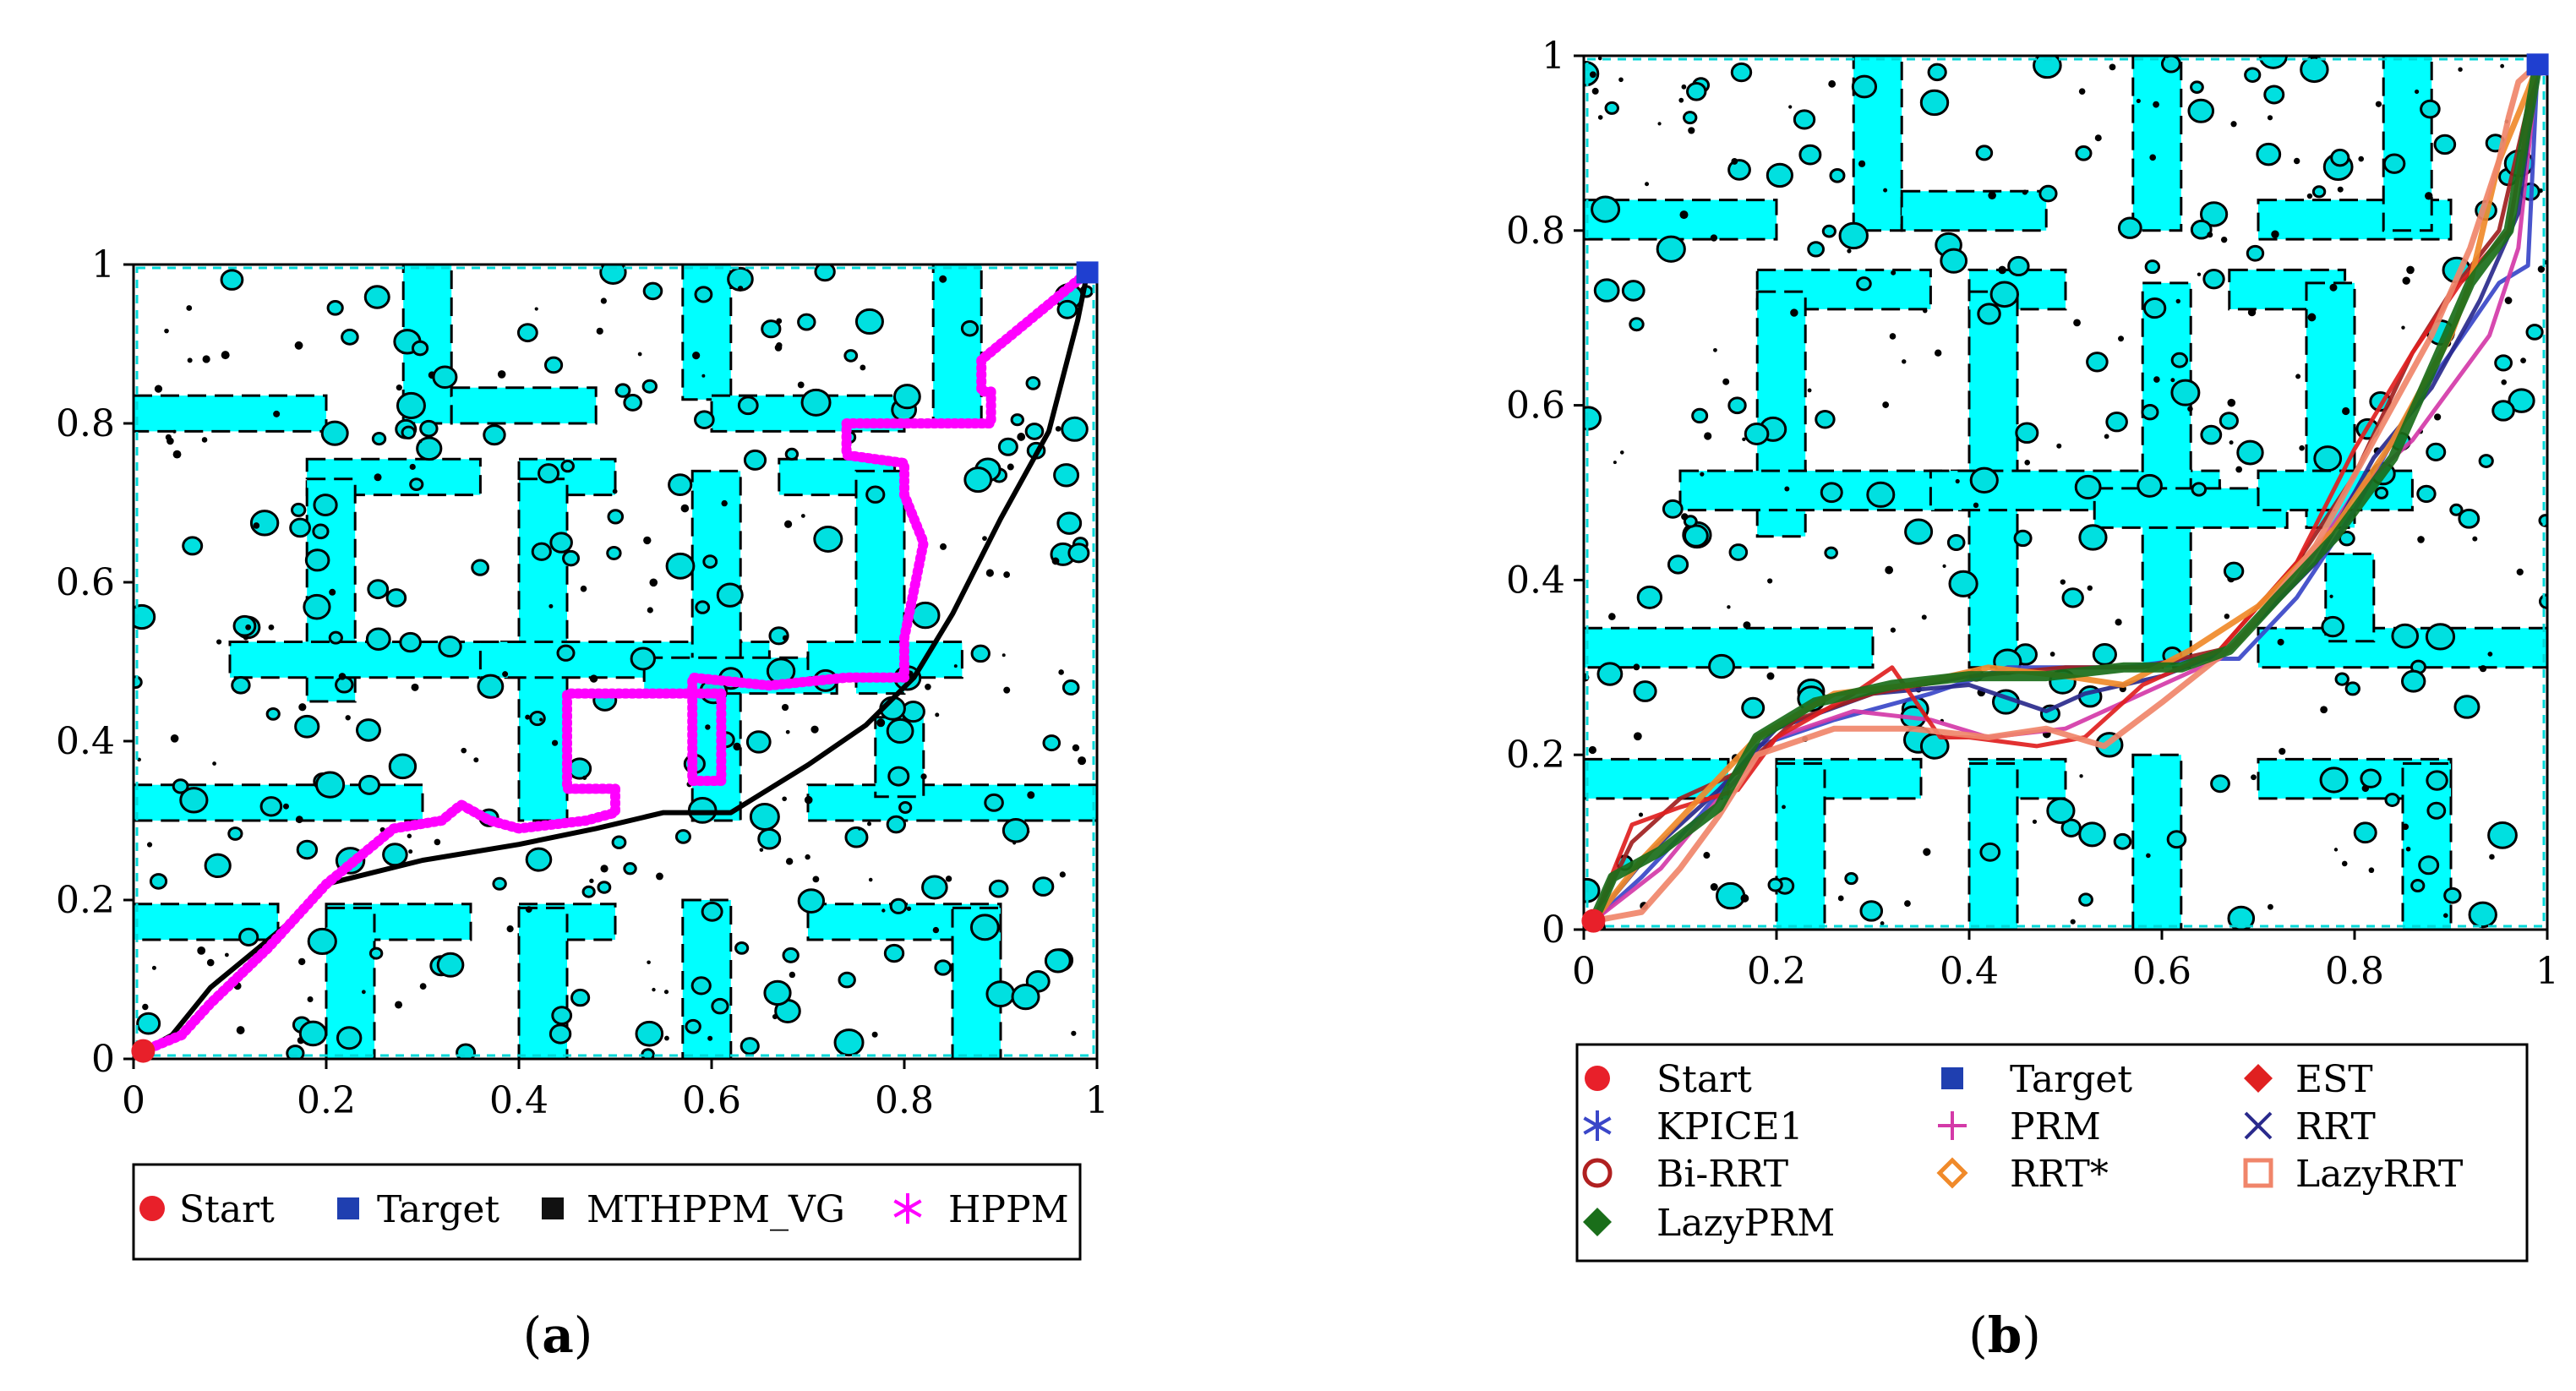 The height and width of the screenshot is (1391, 2576). What do you see at coordinates (711, 1100) in the screenshot?
I see `x-tick-label: 0.6` at bounding box center [711, 1100].